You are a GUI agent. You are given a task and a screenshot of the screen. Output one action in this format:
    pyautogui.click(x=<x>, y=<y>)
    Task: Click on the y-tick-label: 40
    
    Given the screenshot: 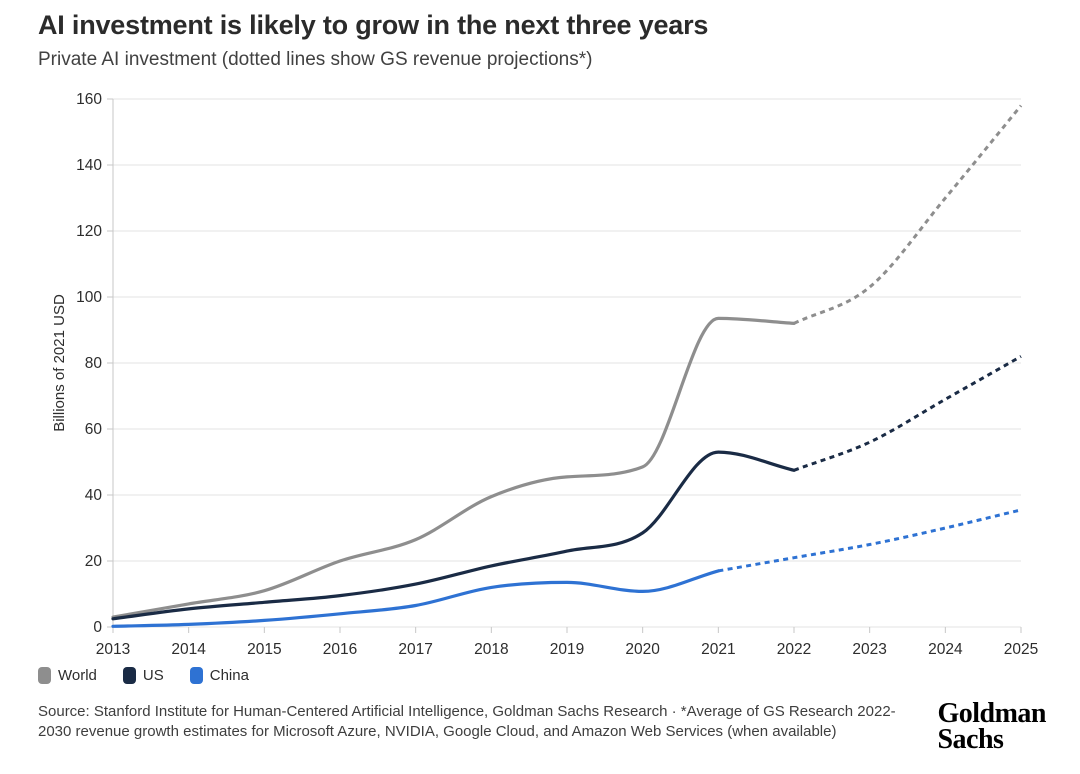 What is the action you would take?
    pyautogui.click(x=94, y=495)
    